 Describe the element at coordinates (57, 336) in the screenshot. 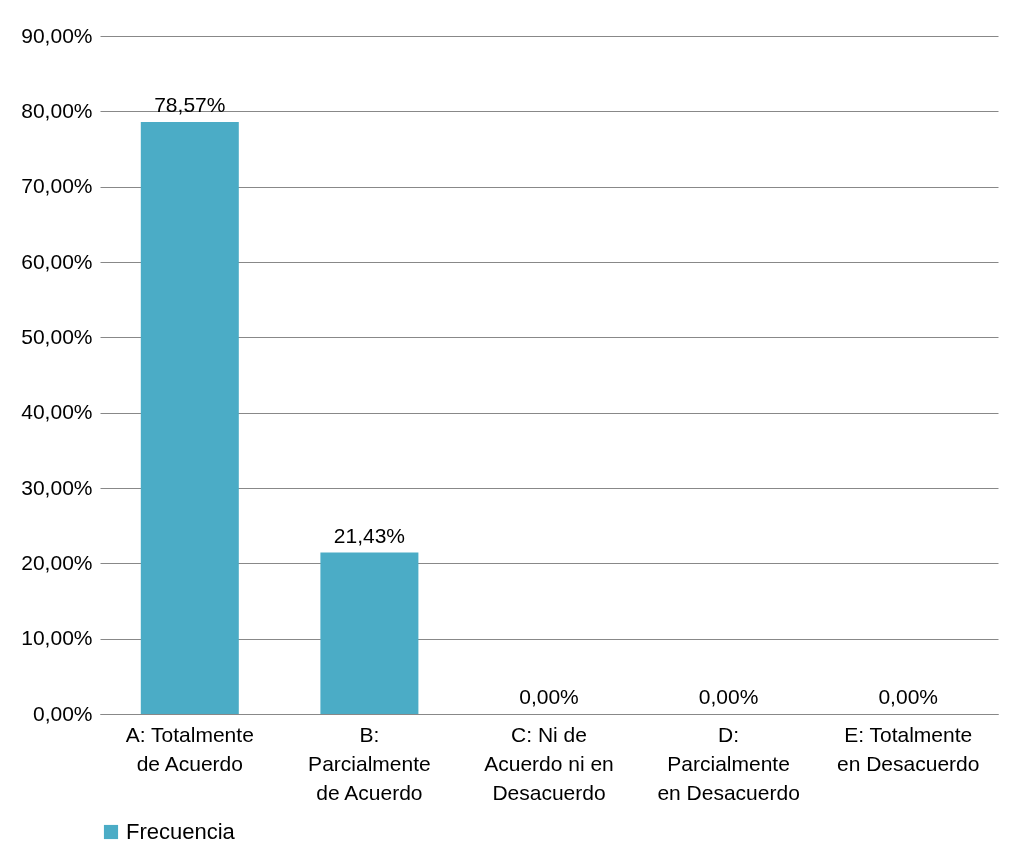

I see `y-tick-label: 50,00%` at that location.